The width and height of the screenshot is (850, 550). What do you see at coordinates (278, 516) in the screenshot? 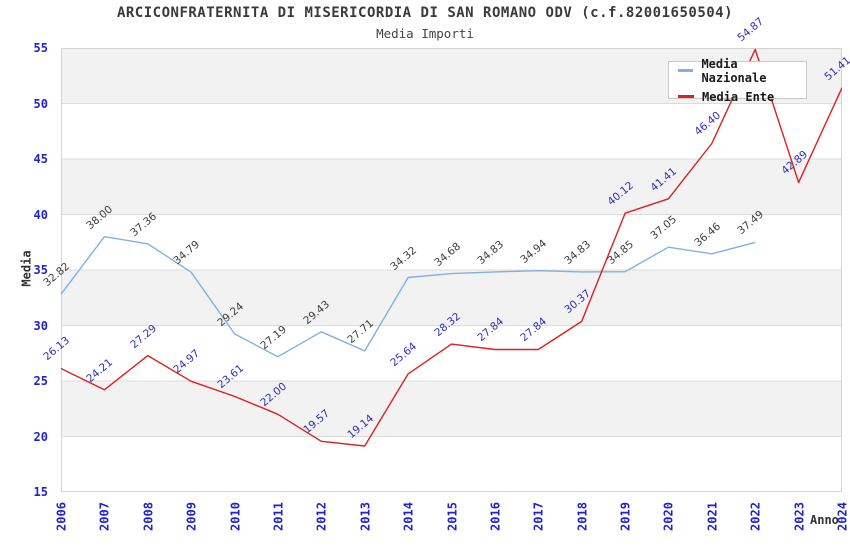
I see `x-tick-label: 2011` at bounding box center [278, 516].